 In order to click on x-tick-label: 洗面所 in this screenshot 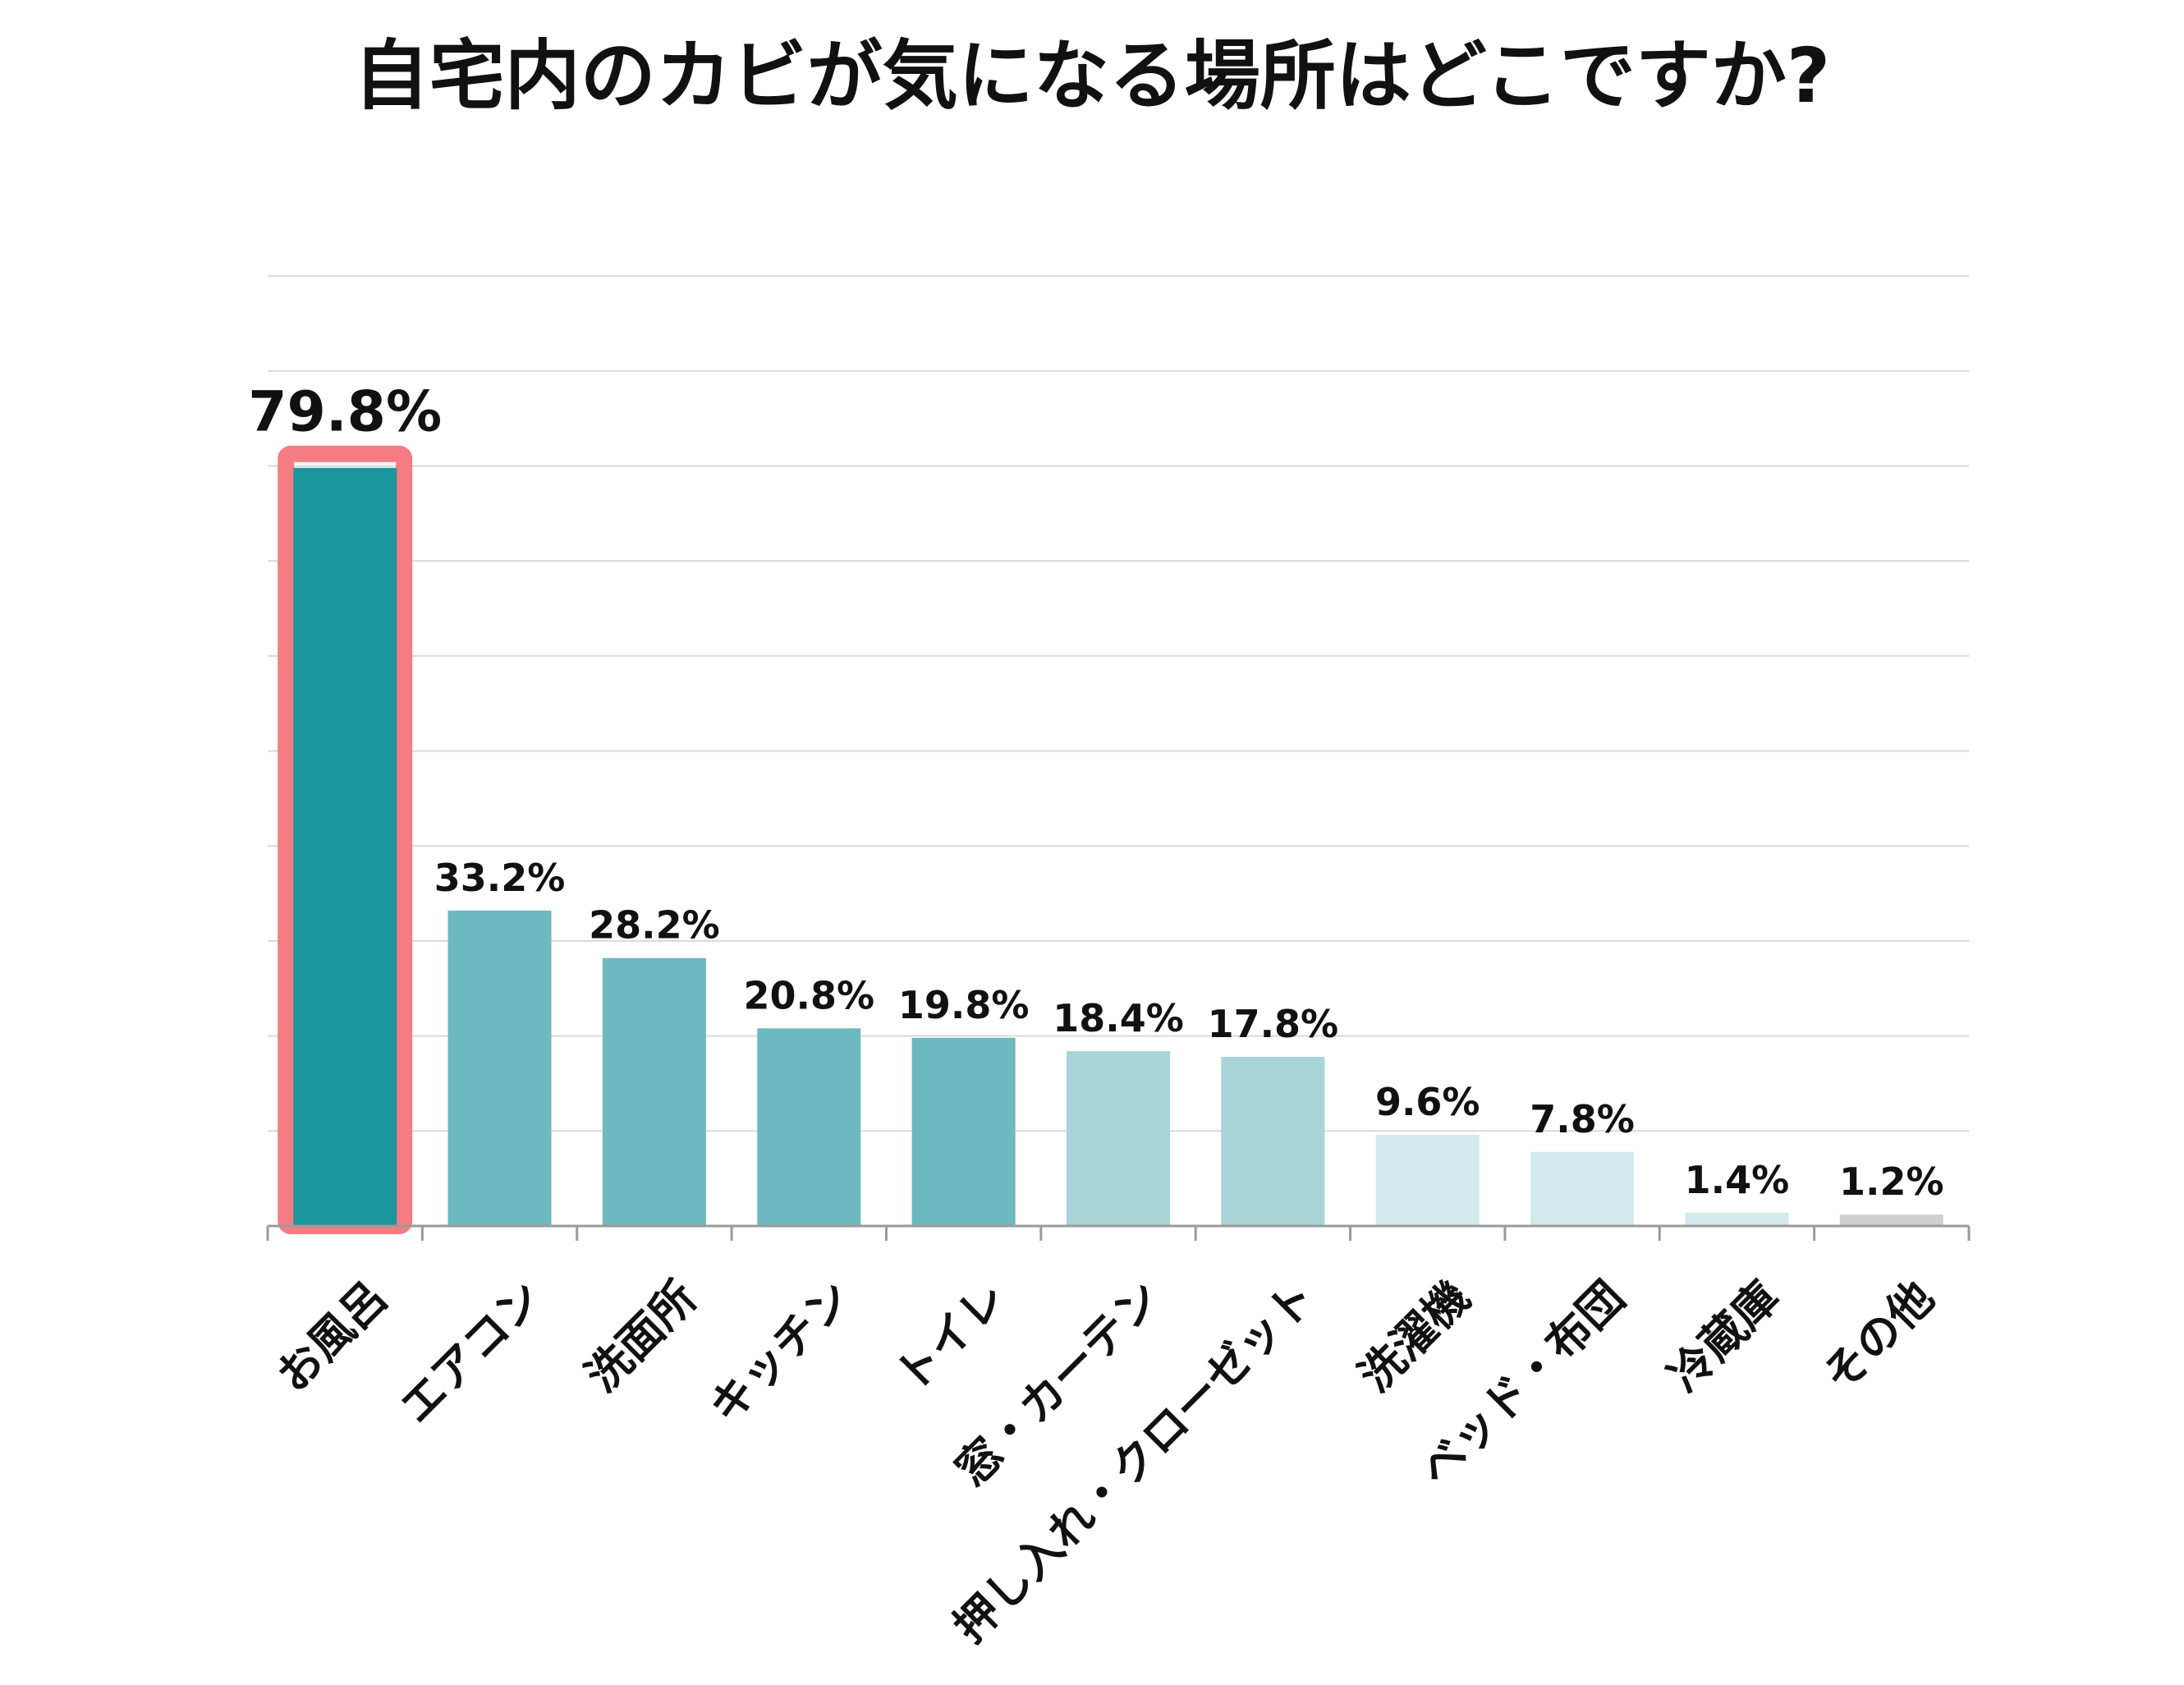, I will do `click(641, 1336)`.